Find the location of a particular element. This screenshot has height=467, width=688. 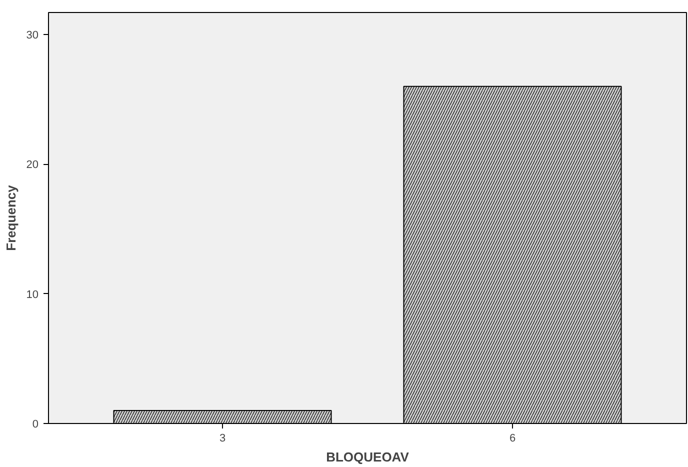

x-tick-label: 3 is located at coordinates (222, 438).